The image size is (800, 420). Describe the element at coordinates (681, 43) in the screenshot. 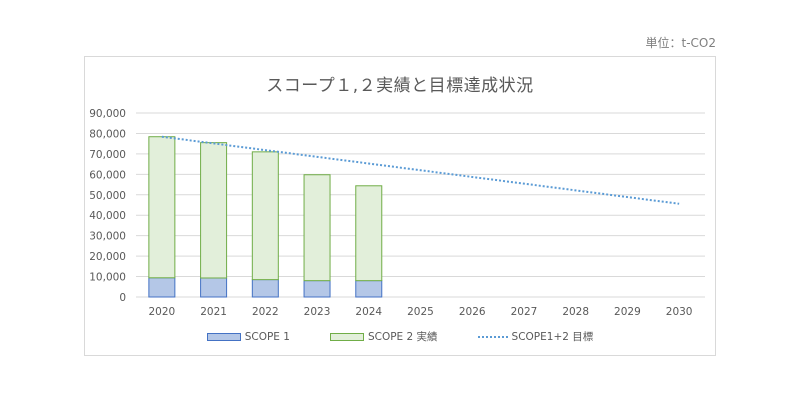

I see `unit-label: 単位：t-CO2` at that location.